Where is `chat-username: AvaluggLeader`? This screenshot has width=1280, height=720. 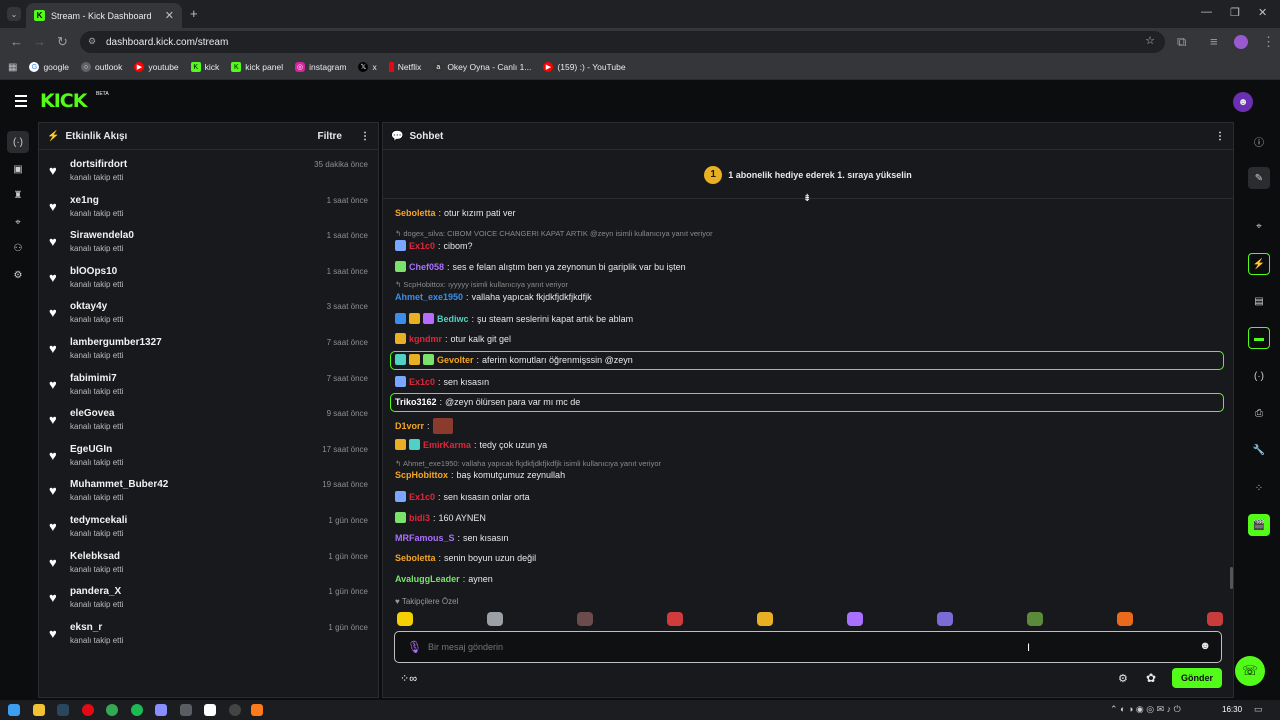
chat-username: AvaluggLeader is located at coordinates (427, 579).